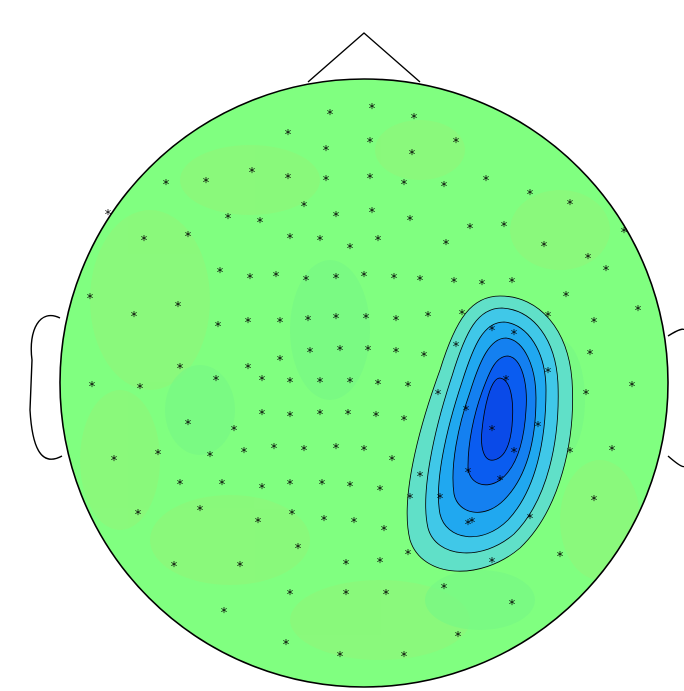 The image size is (684, 691). I want to click on right-ear-outline, so click(675, 398).